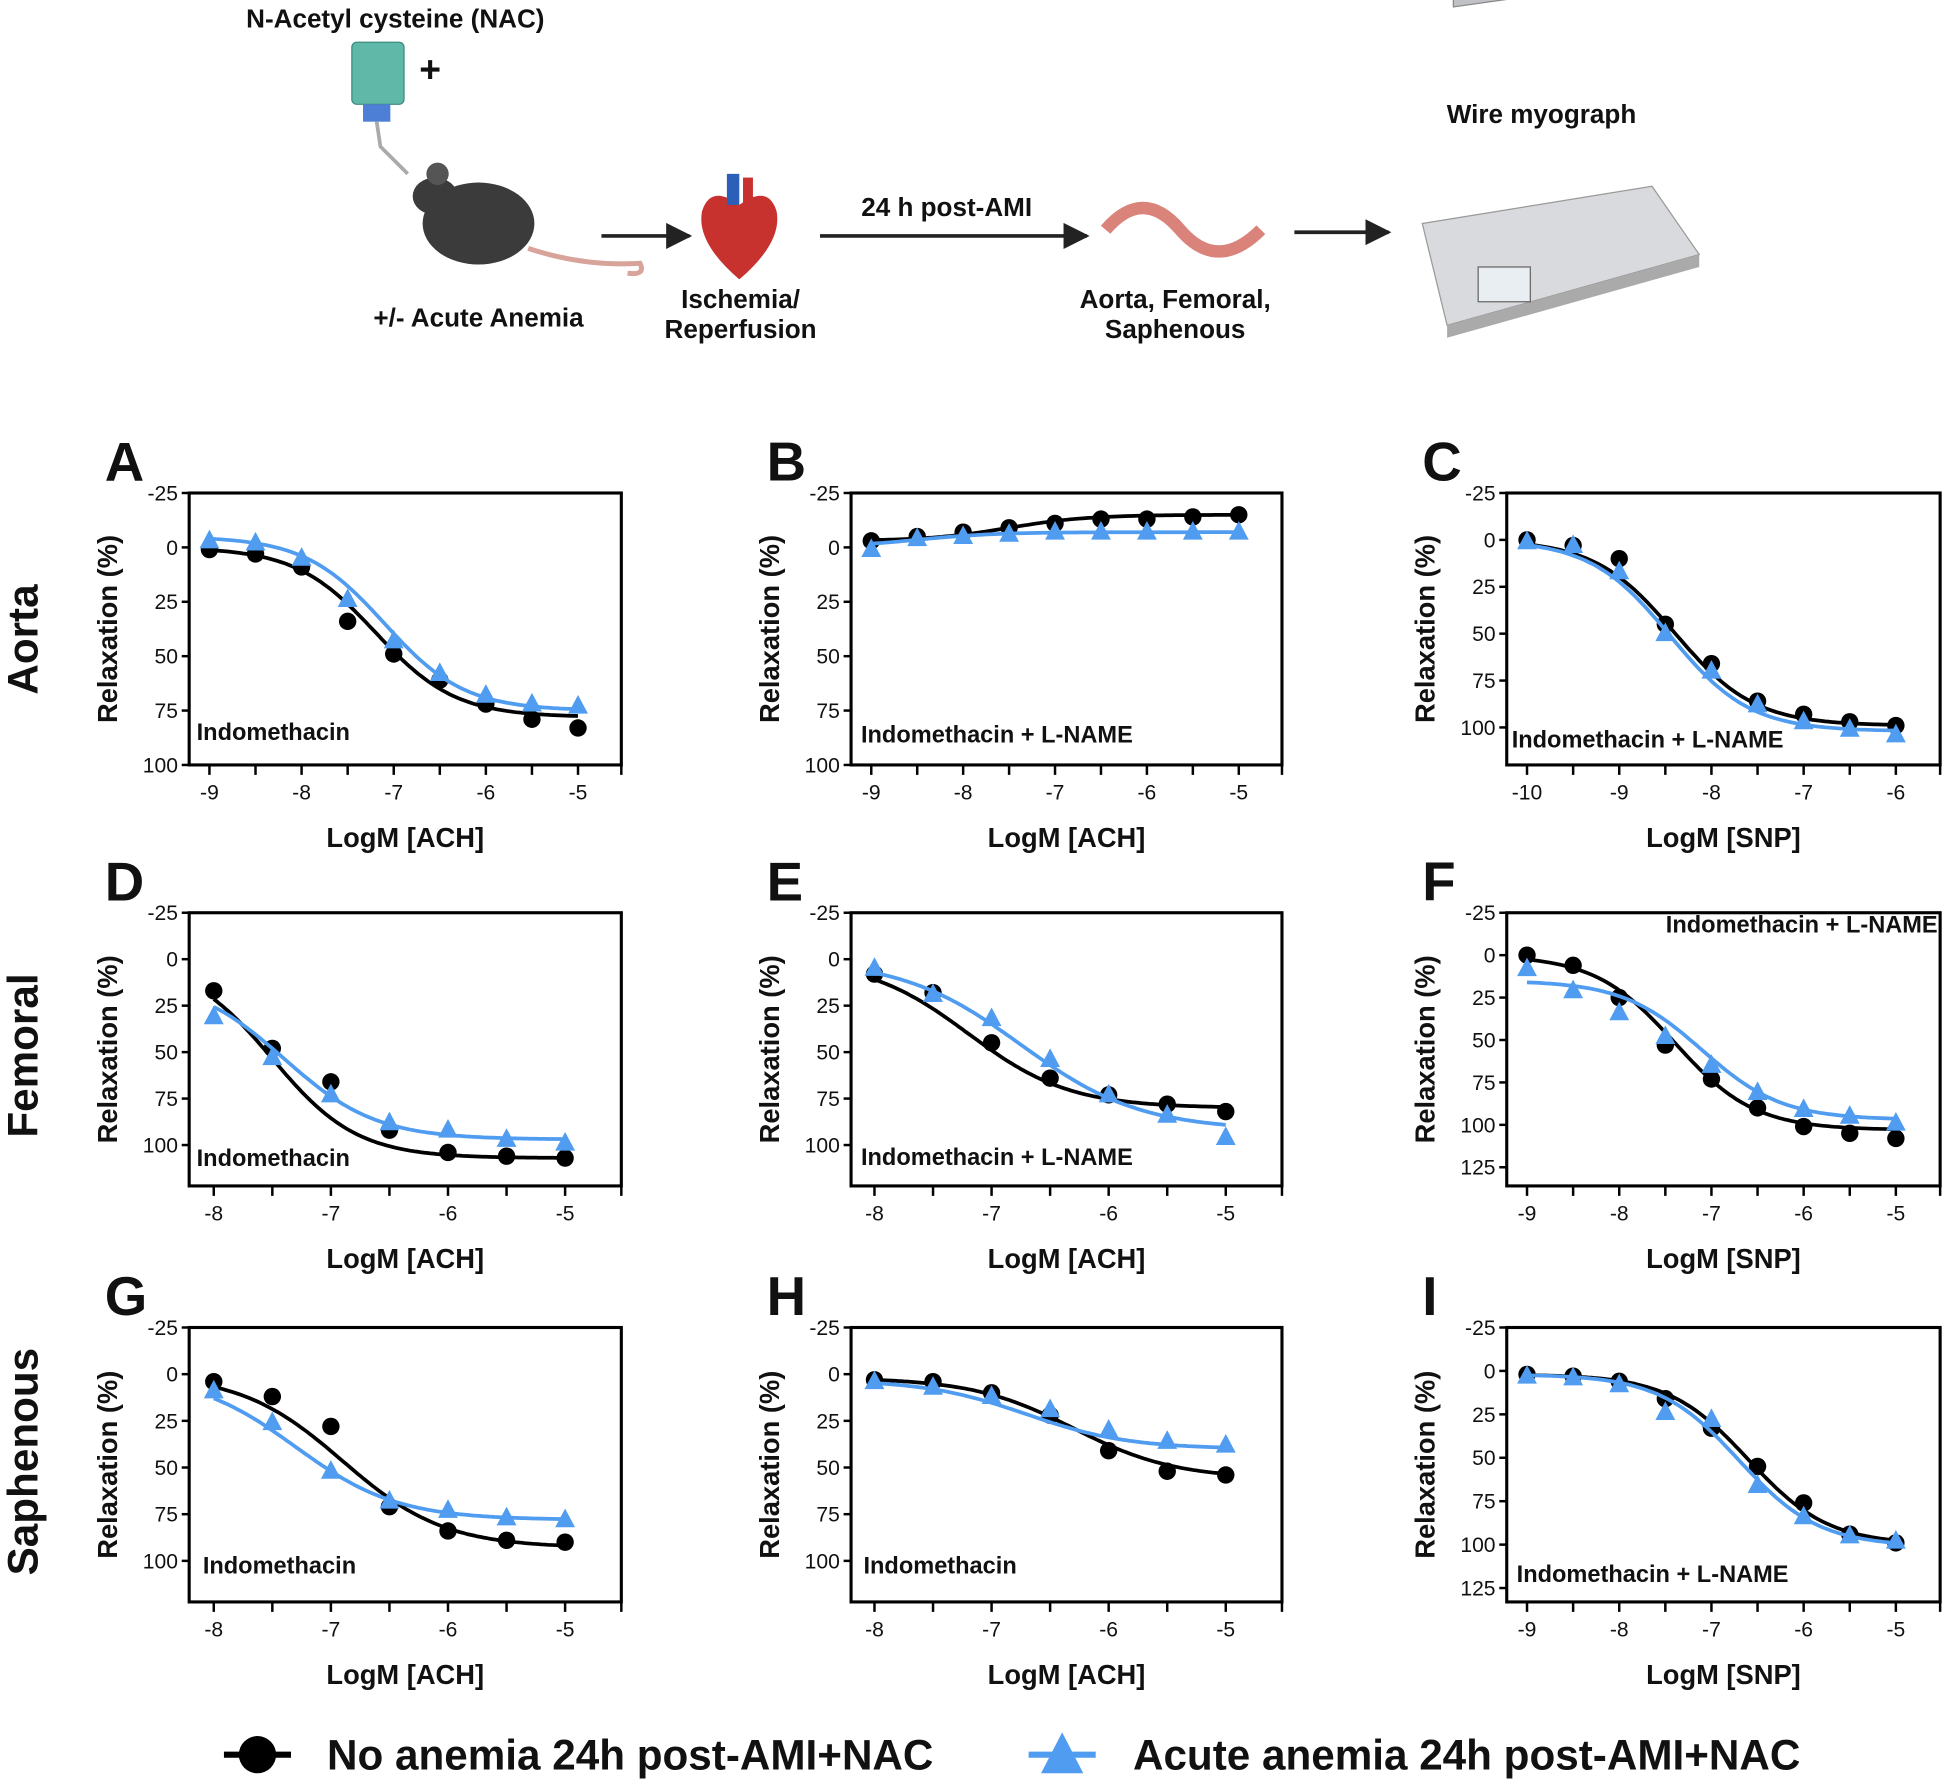 This screenshot has height=1782, width=1948. I want to click on vessels-label-line2: Saphenous, so click(1175, 329).